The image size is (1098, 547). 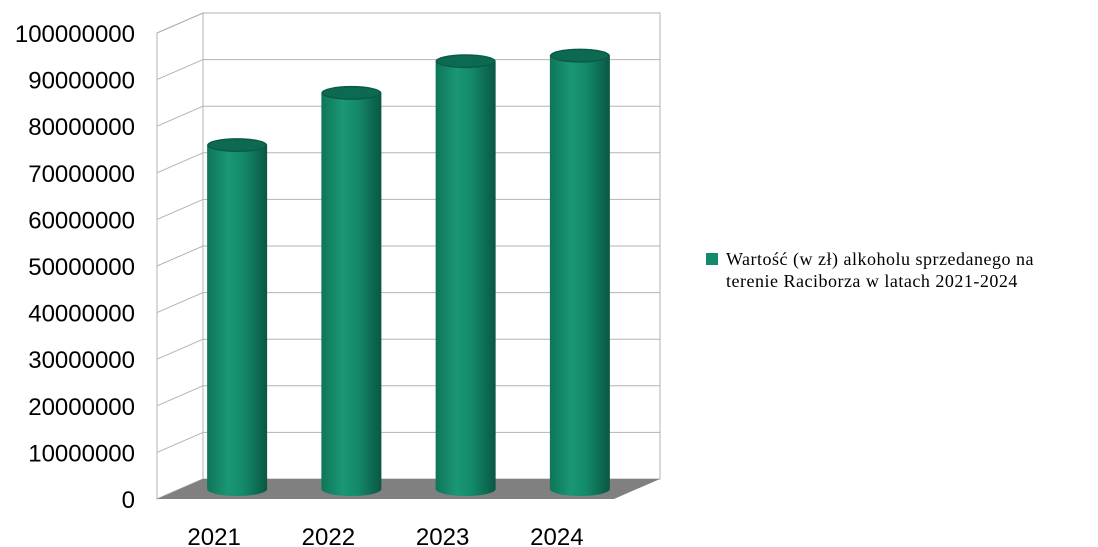 I want to click on y-tick-label: 50000000, so click(x=81, y=267).